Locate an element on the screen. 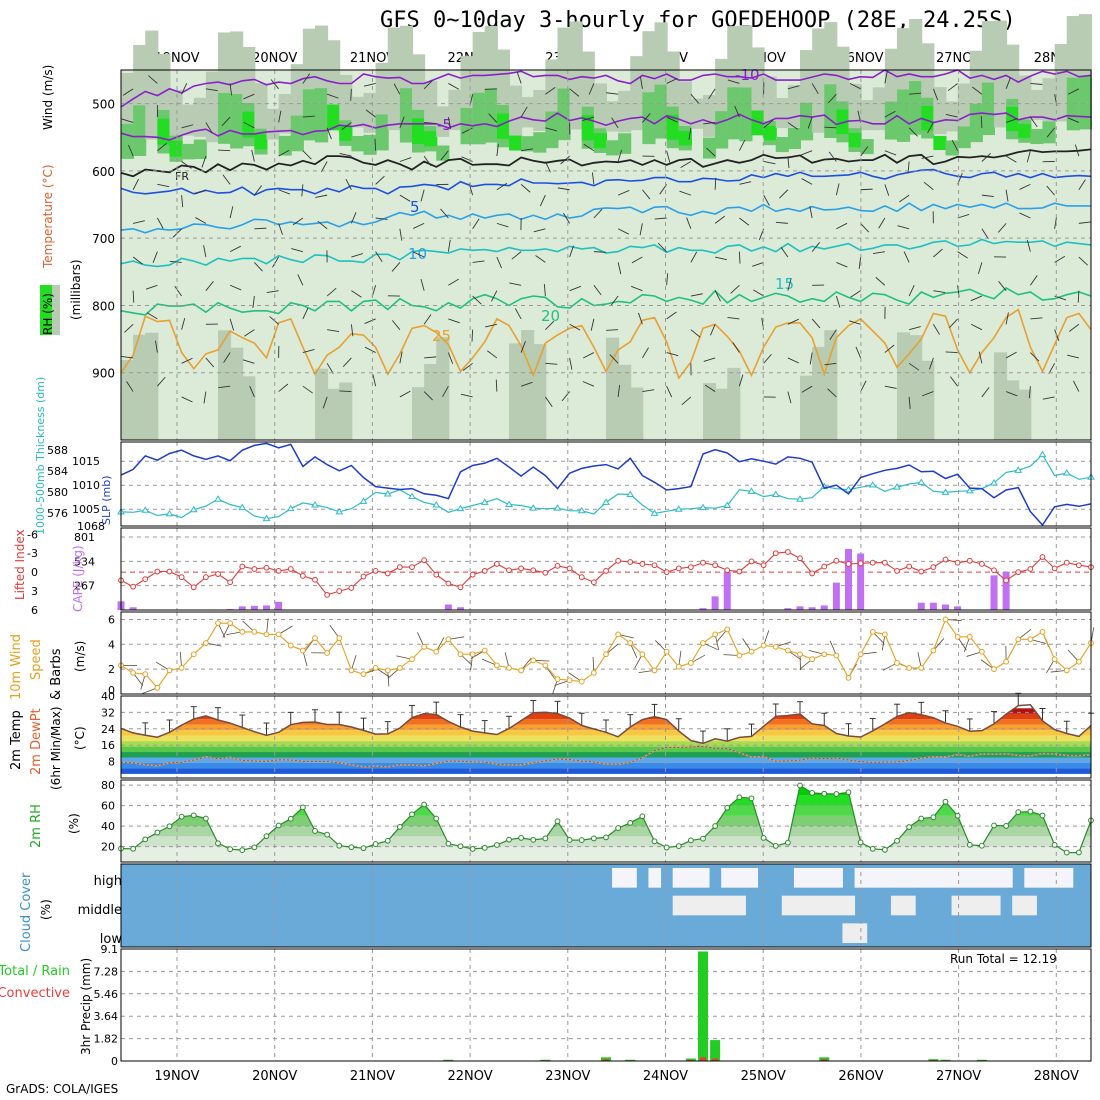 The image size is (1100, 1100). wind10-tick-label: 4 is located at coordinates (111, 644).